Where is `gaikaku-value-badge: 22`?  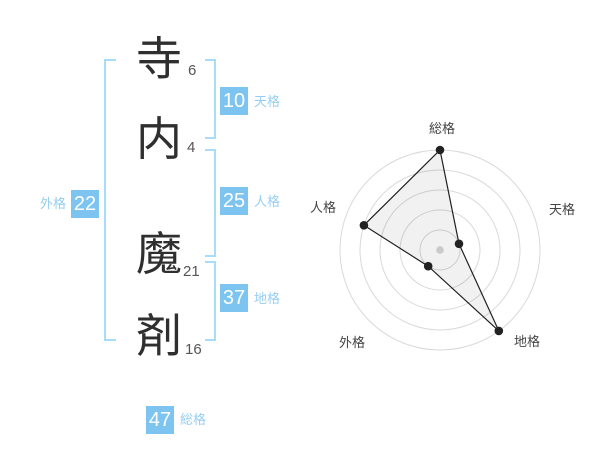 gaikaku-value-badge: 22 is located at coordinates (85, 204).